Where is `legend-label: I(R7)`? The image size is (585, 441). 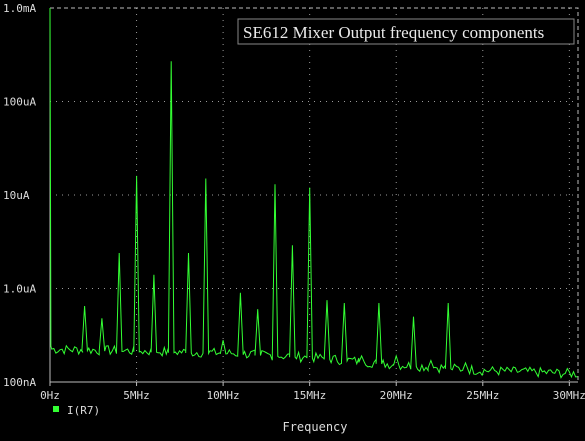 legend-label: I(R7) is located at coordinates (83, 410).